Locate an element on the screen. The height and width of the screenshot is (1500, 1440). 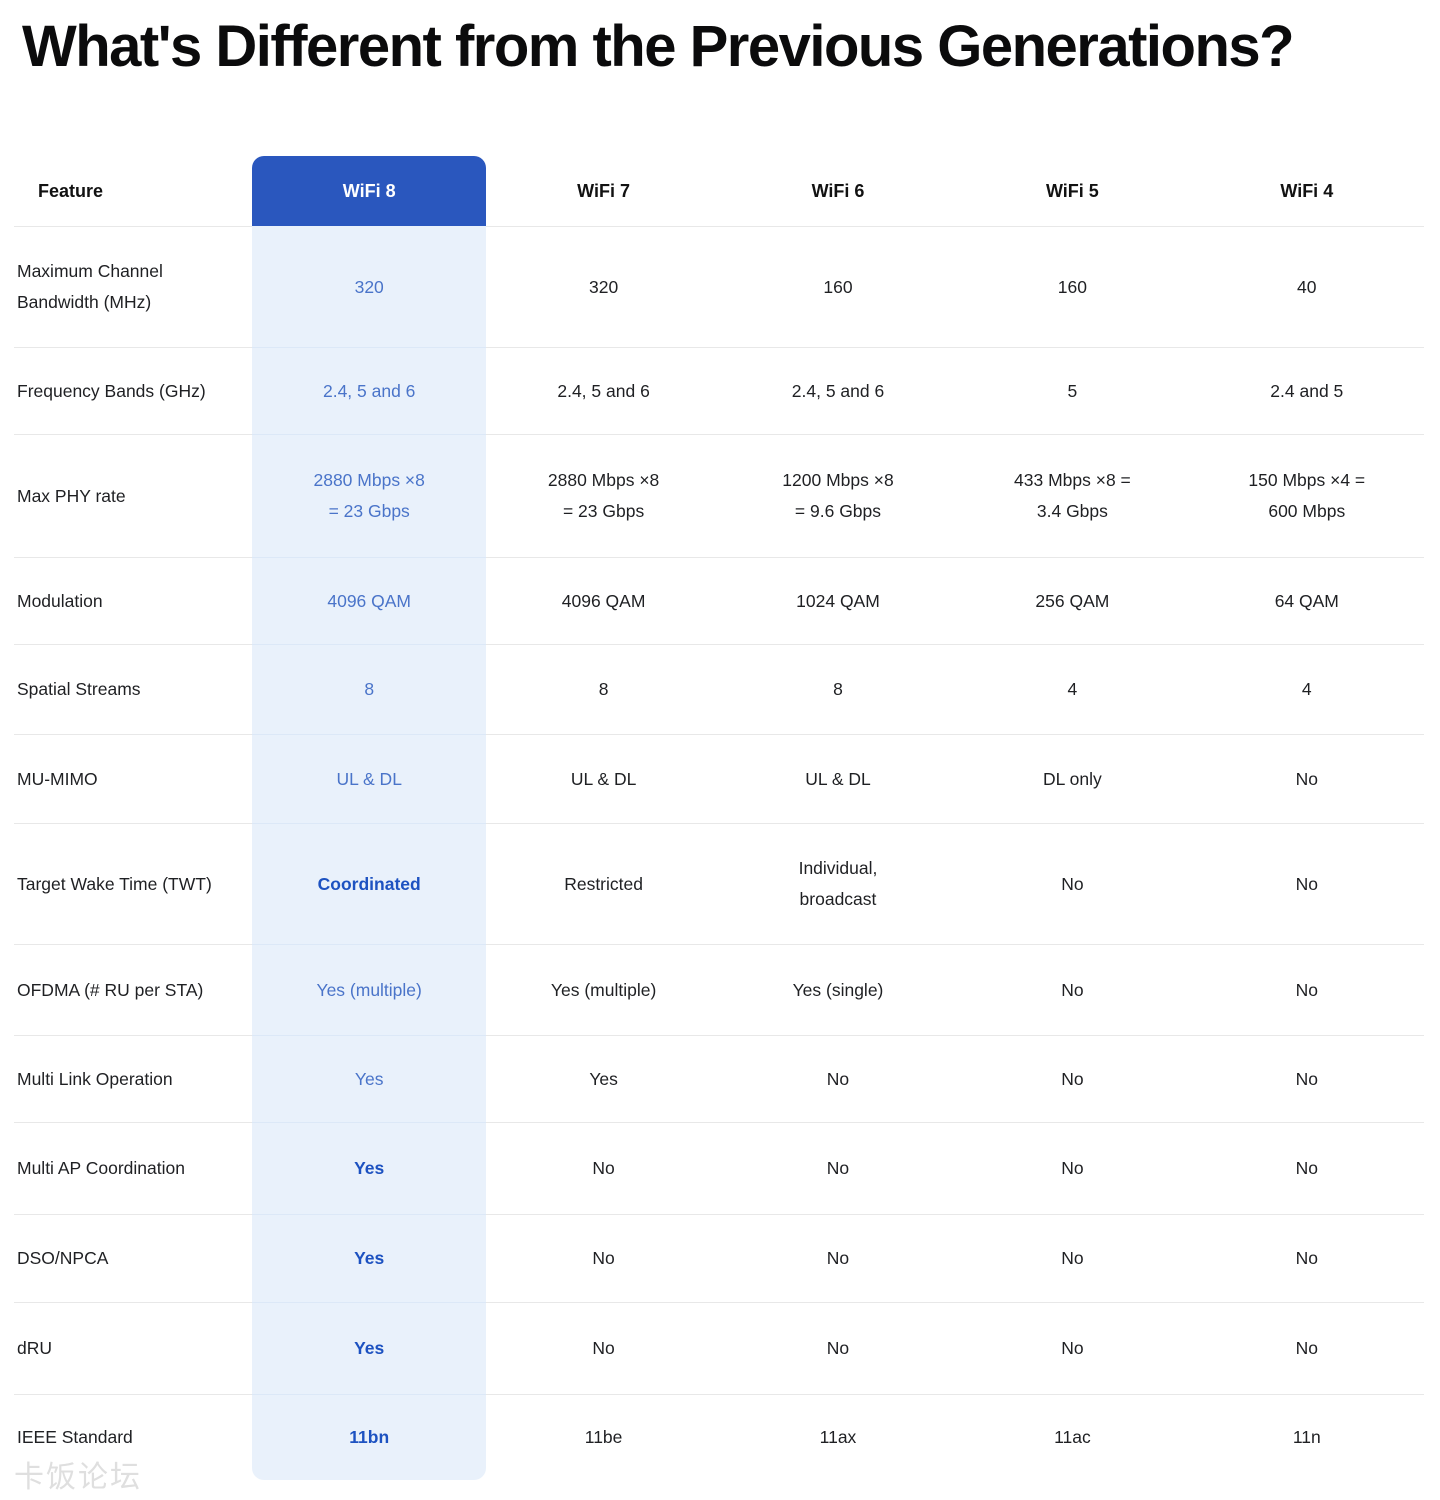
wifi4-value-cell: 64 QAM is located at coordinates (1306, 600).